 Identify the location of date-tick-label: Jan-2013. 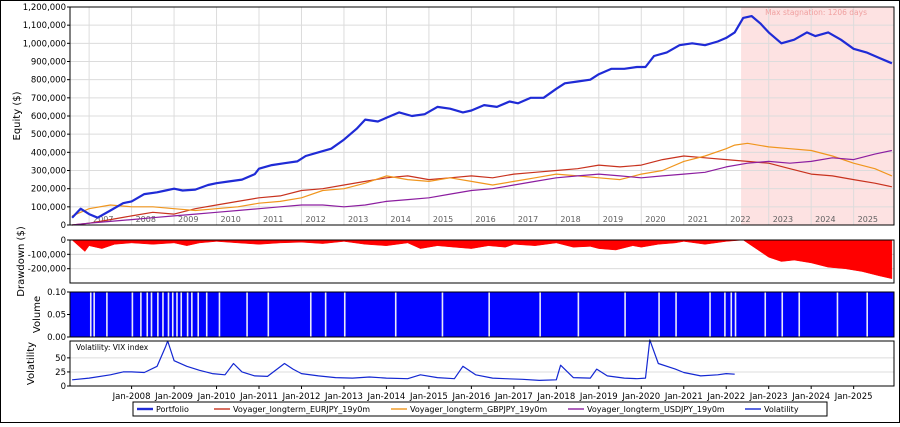
(343, 397).